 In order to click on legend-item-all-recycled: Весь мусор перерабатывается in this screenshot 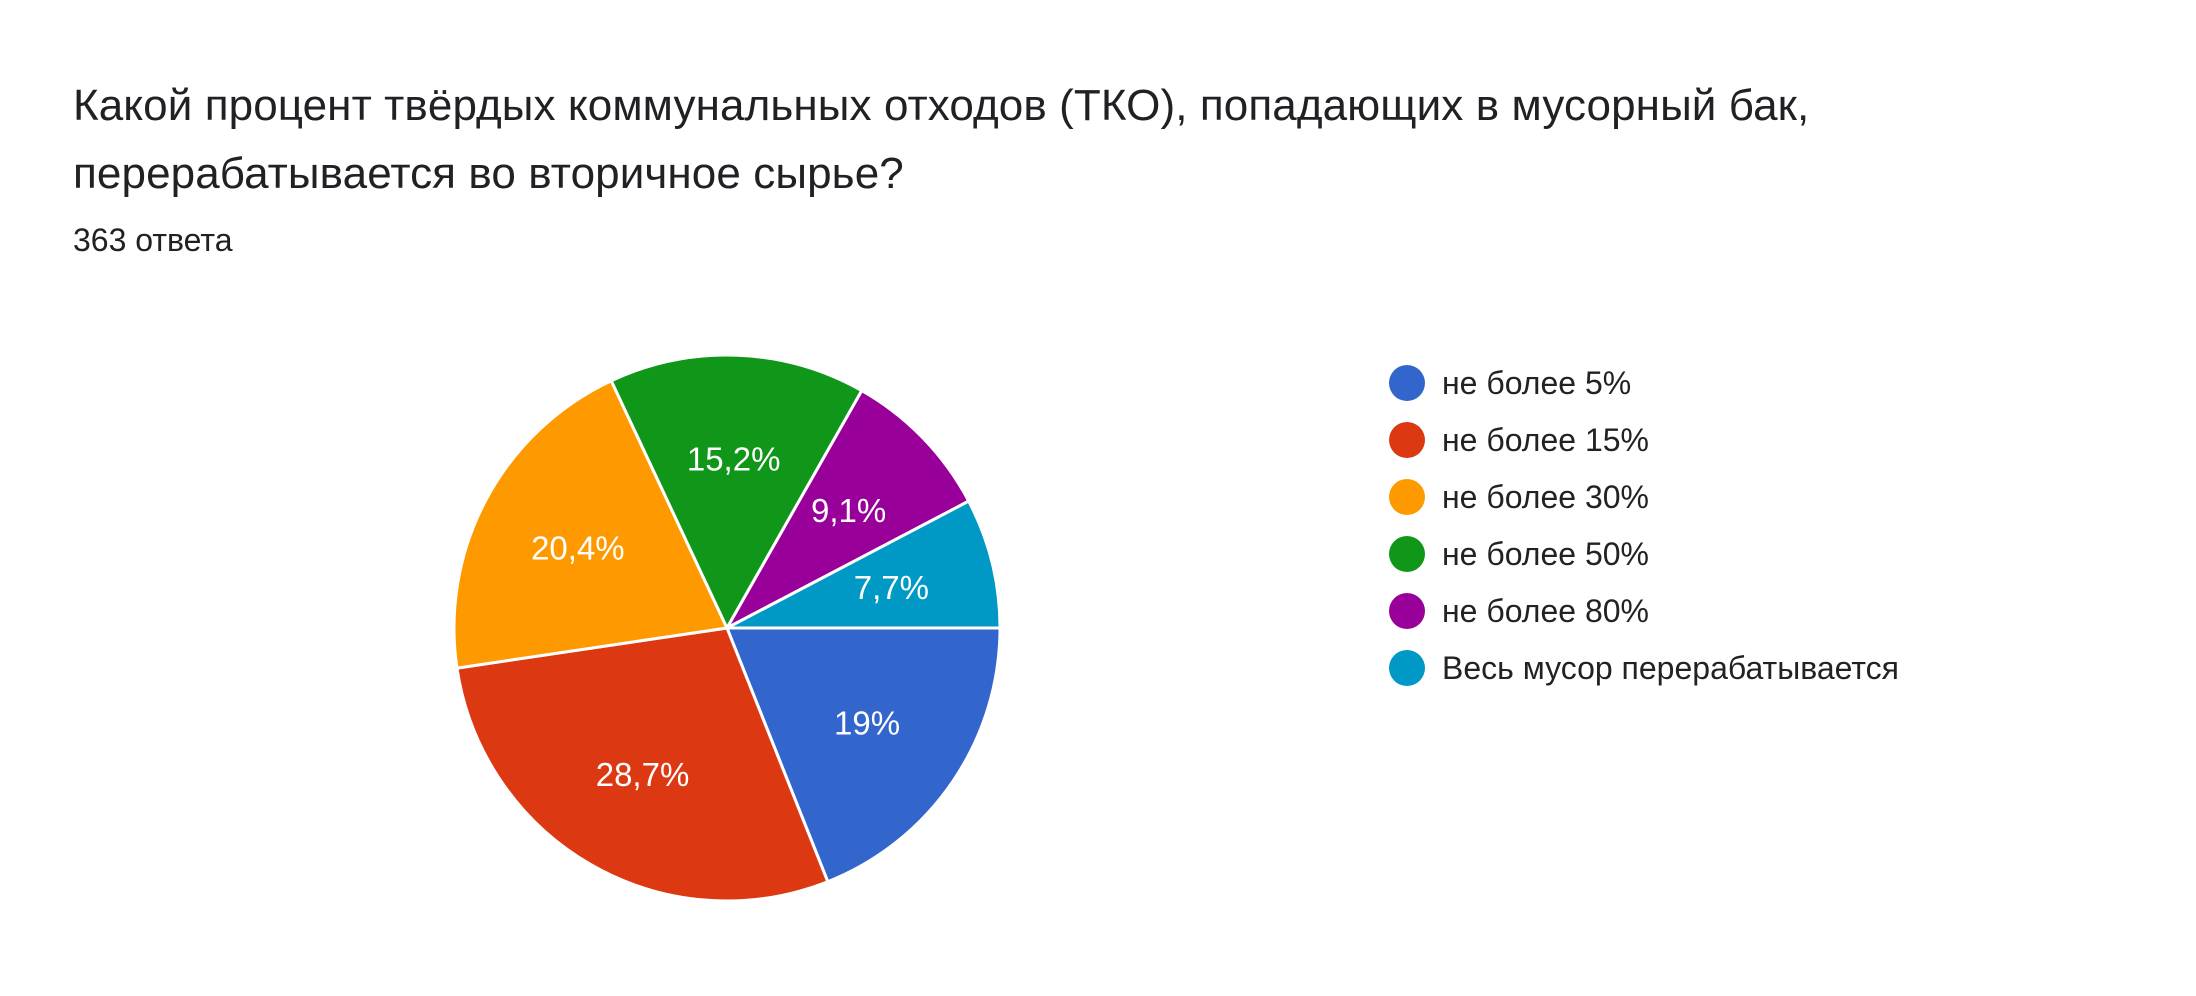, I will do `click(1644, 667)`.